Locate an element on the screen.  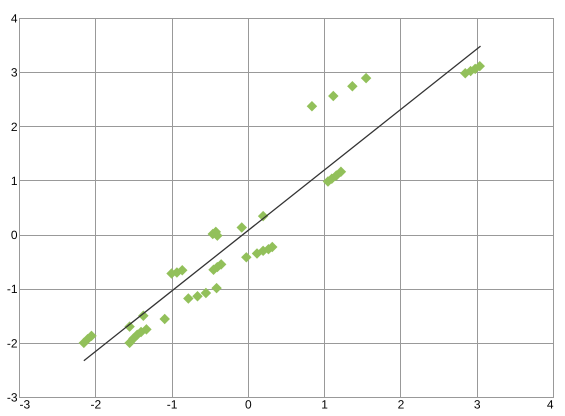
y-tick-label: -2 is located at coordinates (12, 343).